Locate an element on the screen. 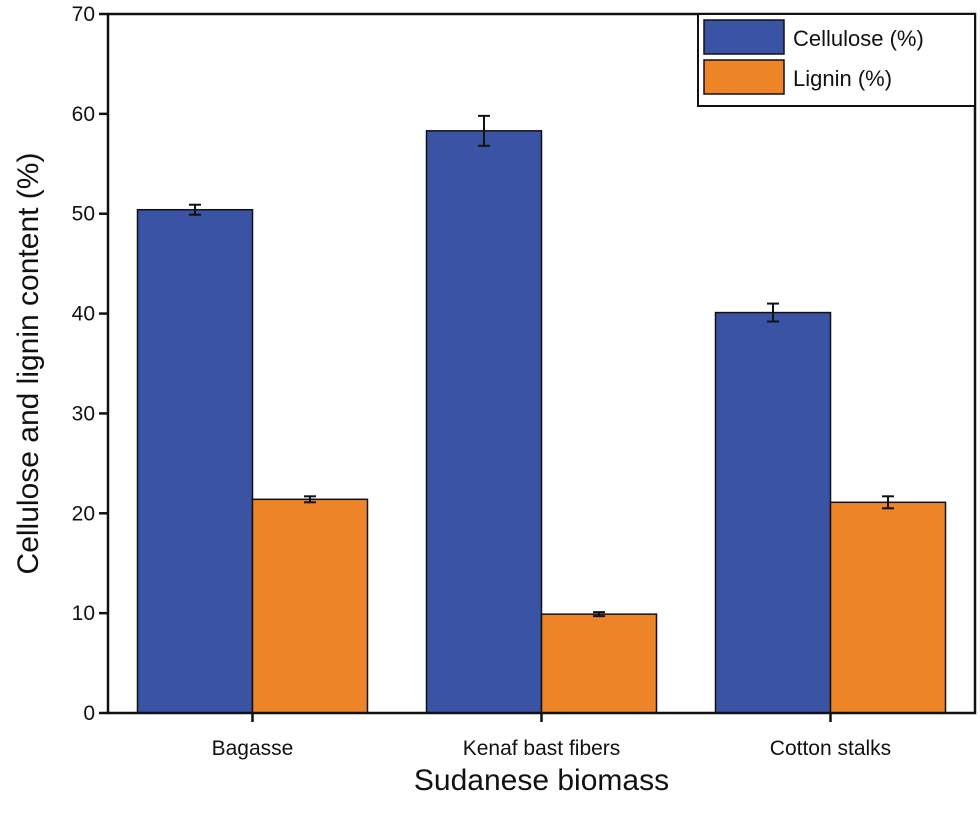 Image resolution: width=980 pixels, height=820 pixels. x-axis-title: Sudanese biomass is located at coordinates (541, 780).